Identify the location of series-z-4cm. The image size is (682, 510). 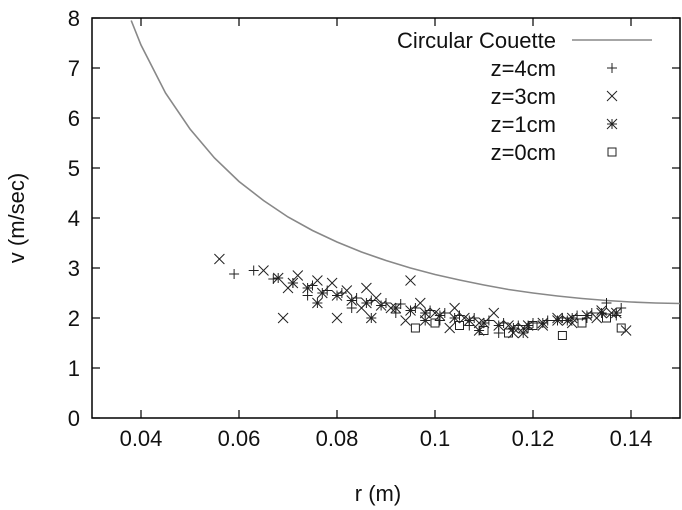
(428, 301).